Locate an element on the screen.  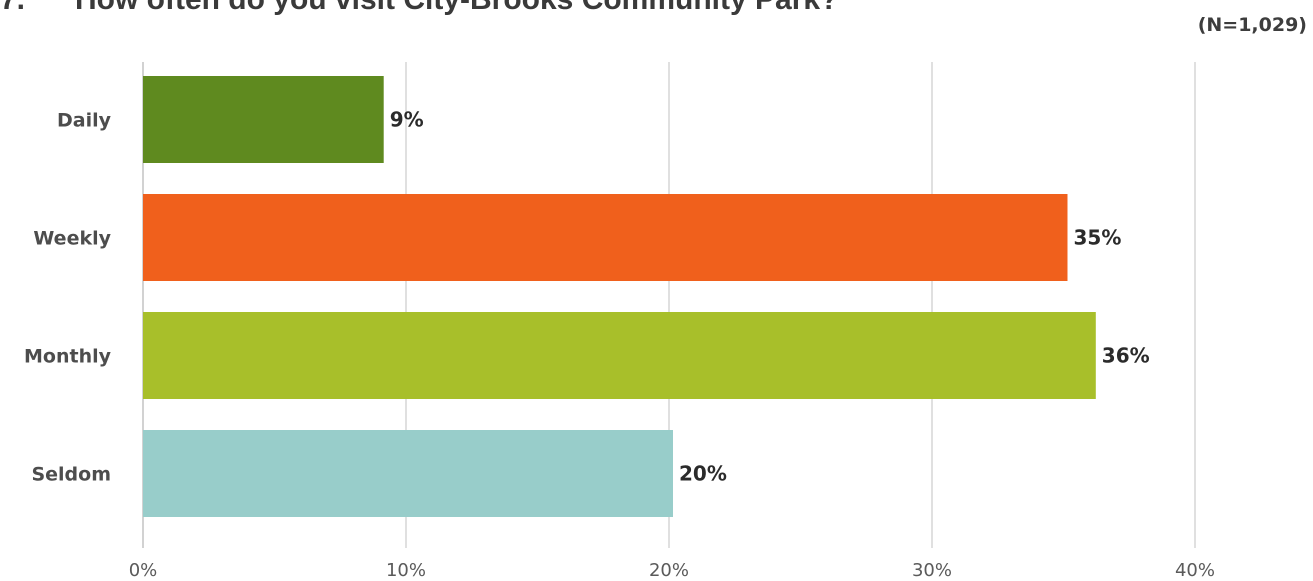
x-tick-label: 0% is located at coordinates (143, 570).